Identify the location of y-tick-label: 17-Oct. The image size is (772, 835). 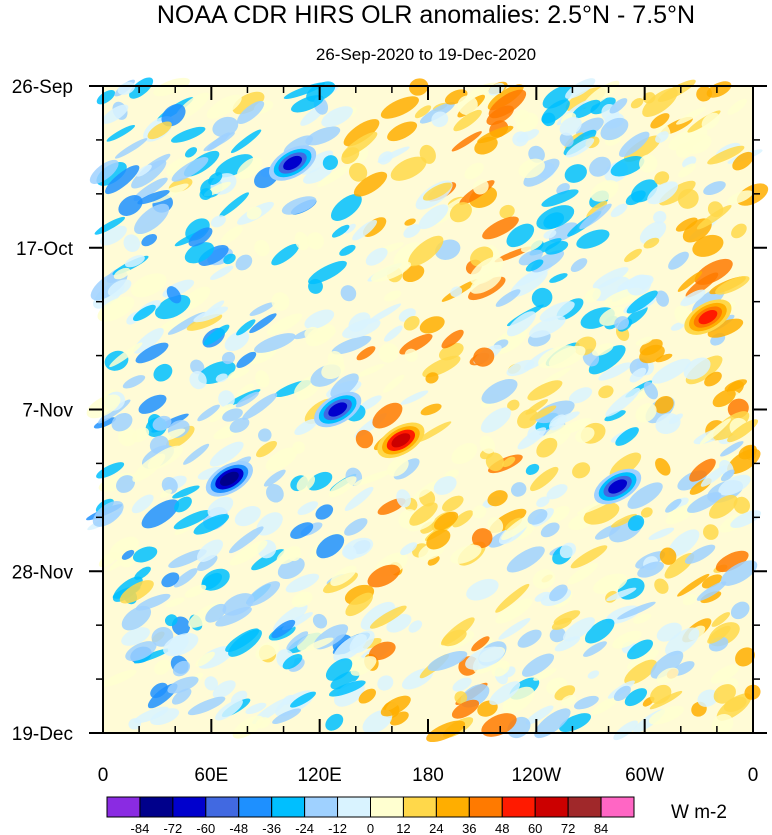
(45, 249).